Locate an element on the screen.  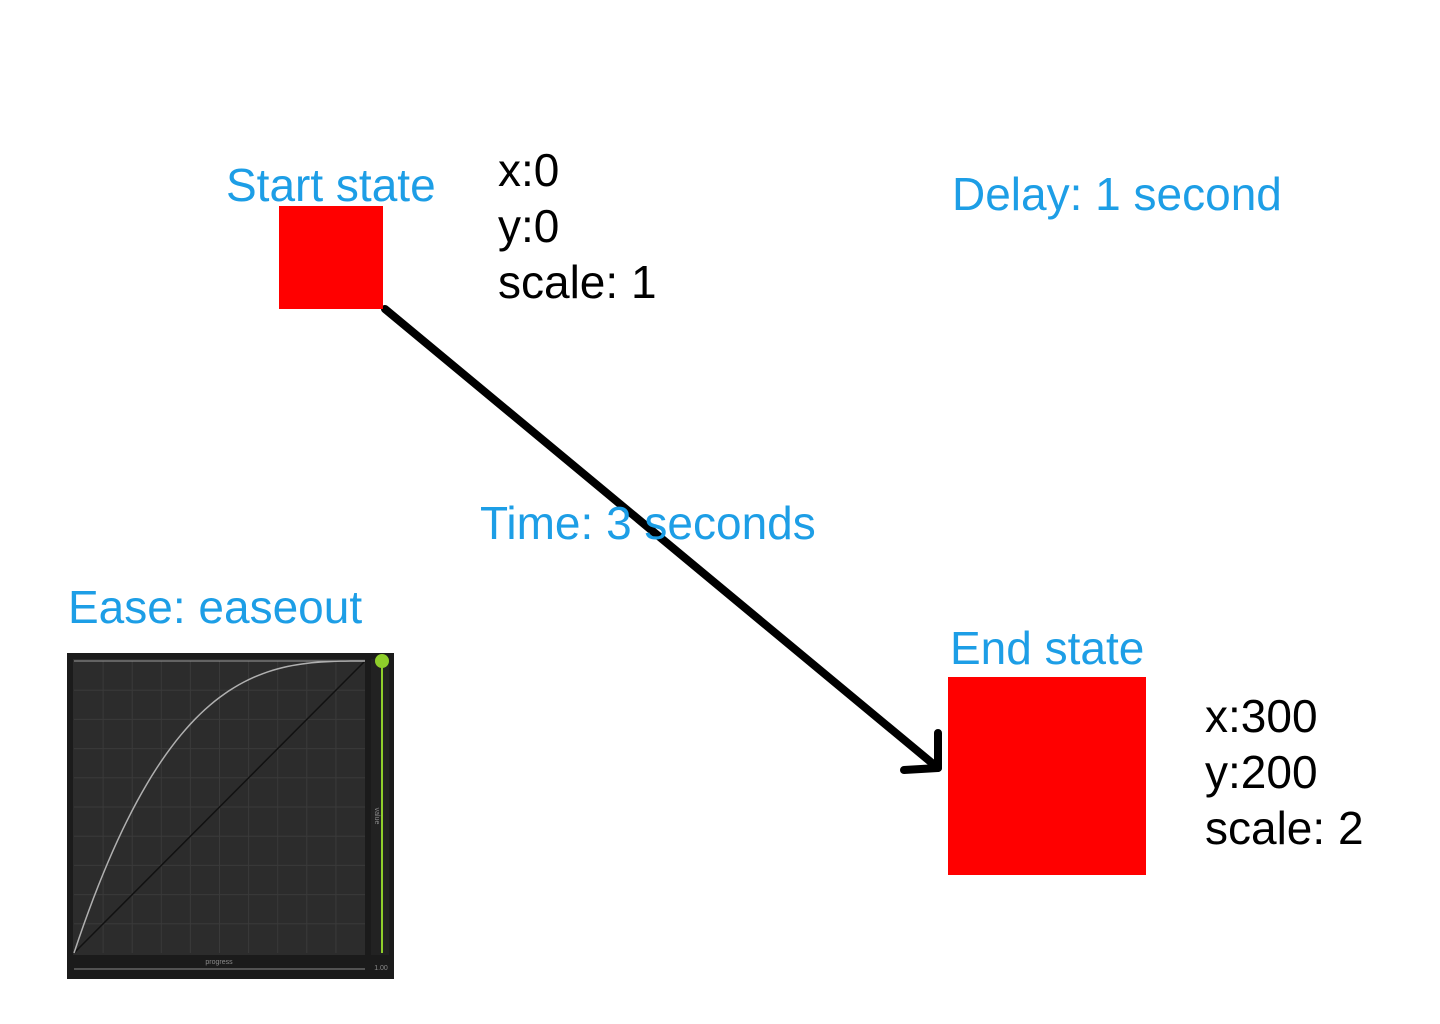
linear-reference-line is located at coordinates (219, 807).